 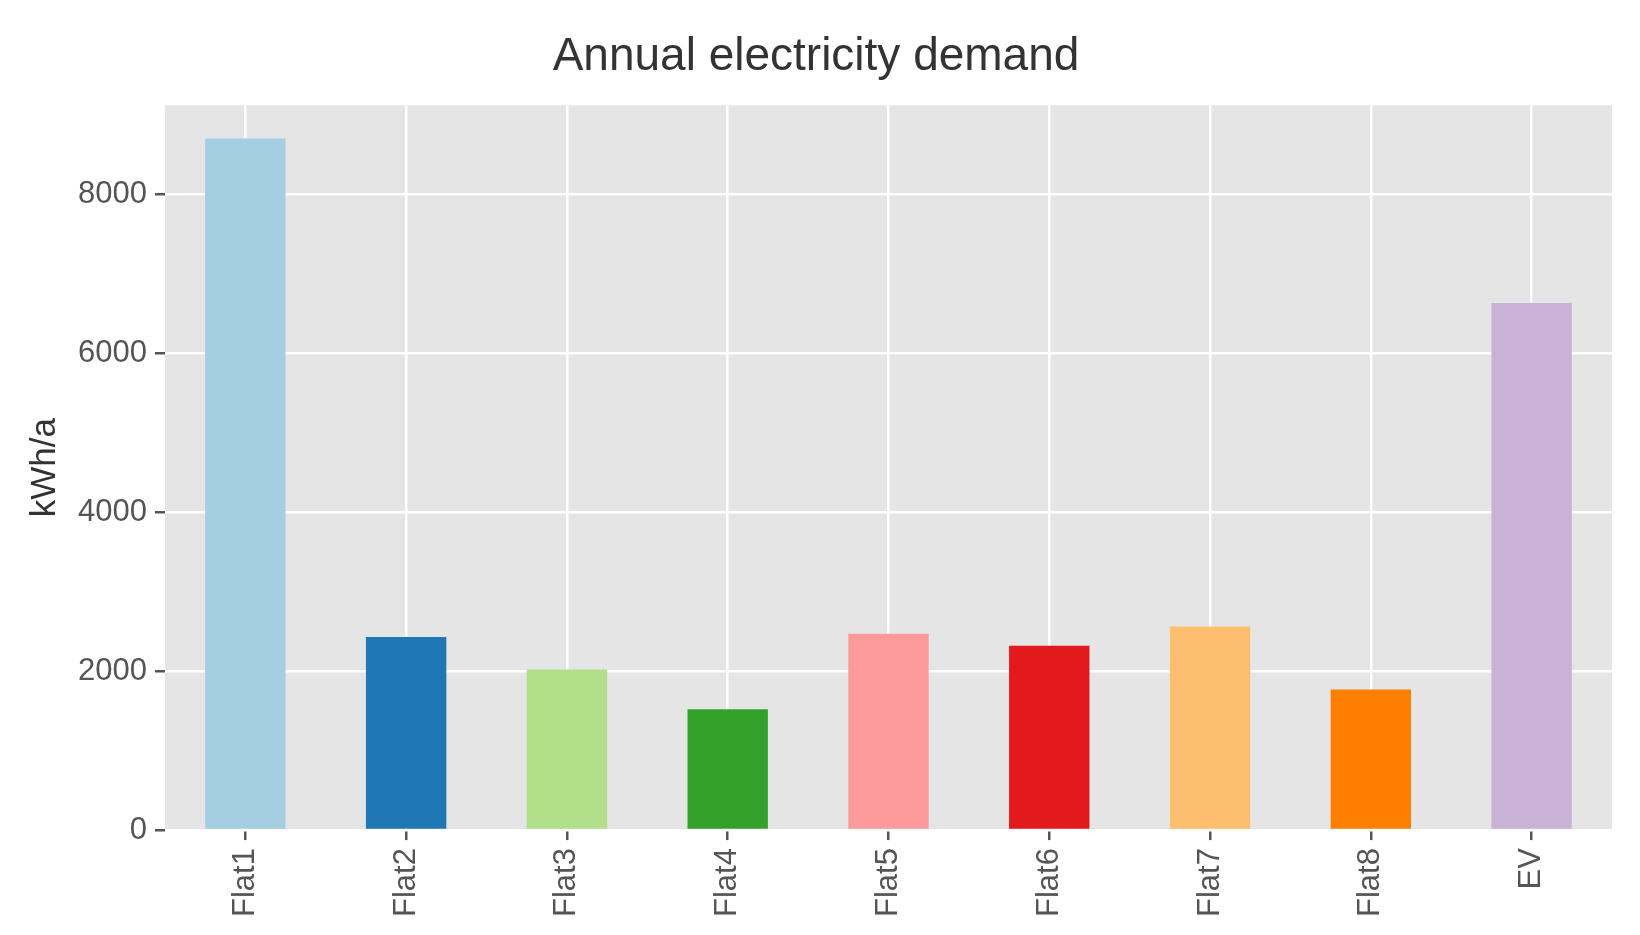 I want to click on y-tick-label: 4000, so click(x=112, y=510).